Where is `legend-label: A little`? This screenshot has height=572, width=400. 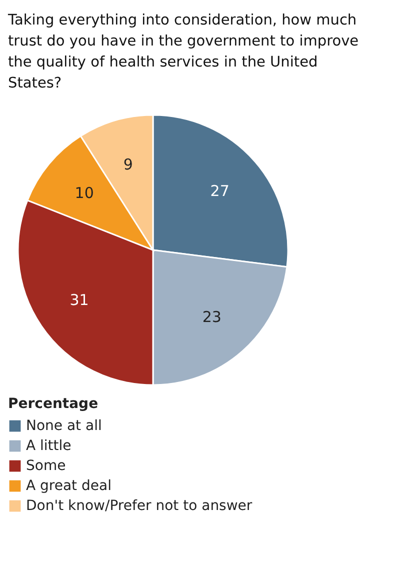 legend-label: A little is located at coordinates (49, 446).